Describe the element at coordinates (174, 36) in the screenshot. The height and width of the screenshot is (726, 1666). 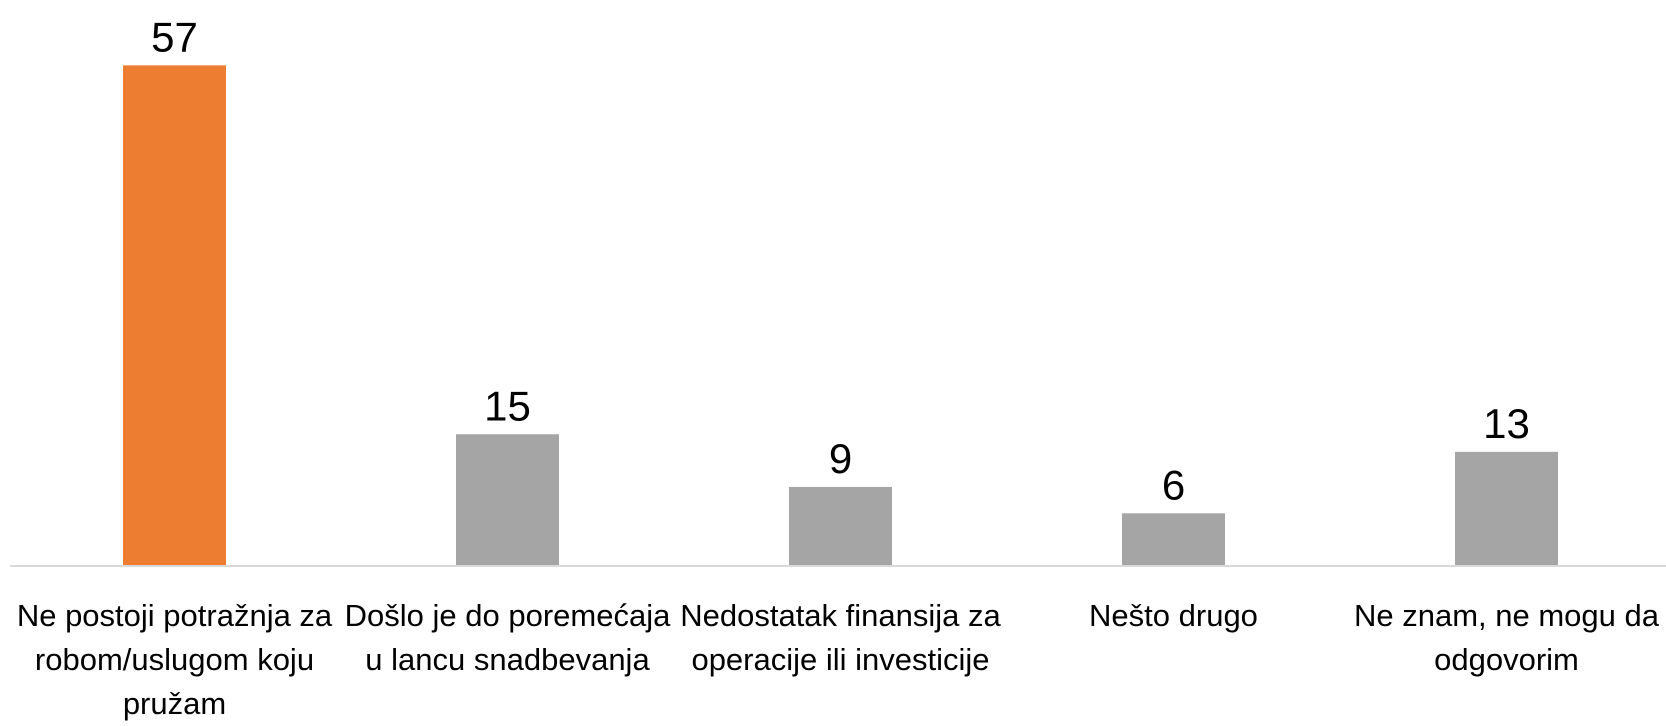
I see `data-label: 57` at that location.